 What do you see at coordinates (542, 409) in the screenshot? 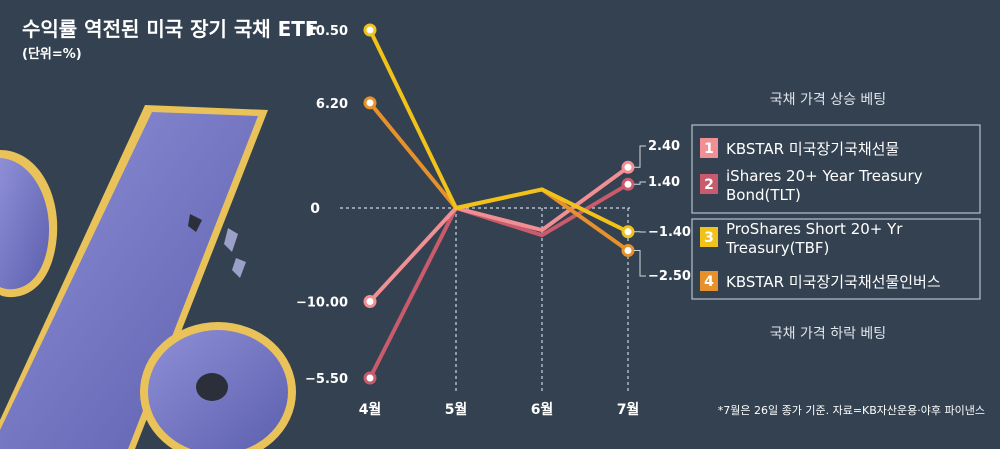
I see `x-tick-label: 6월` at bounding box center [542, 409].